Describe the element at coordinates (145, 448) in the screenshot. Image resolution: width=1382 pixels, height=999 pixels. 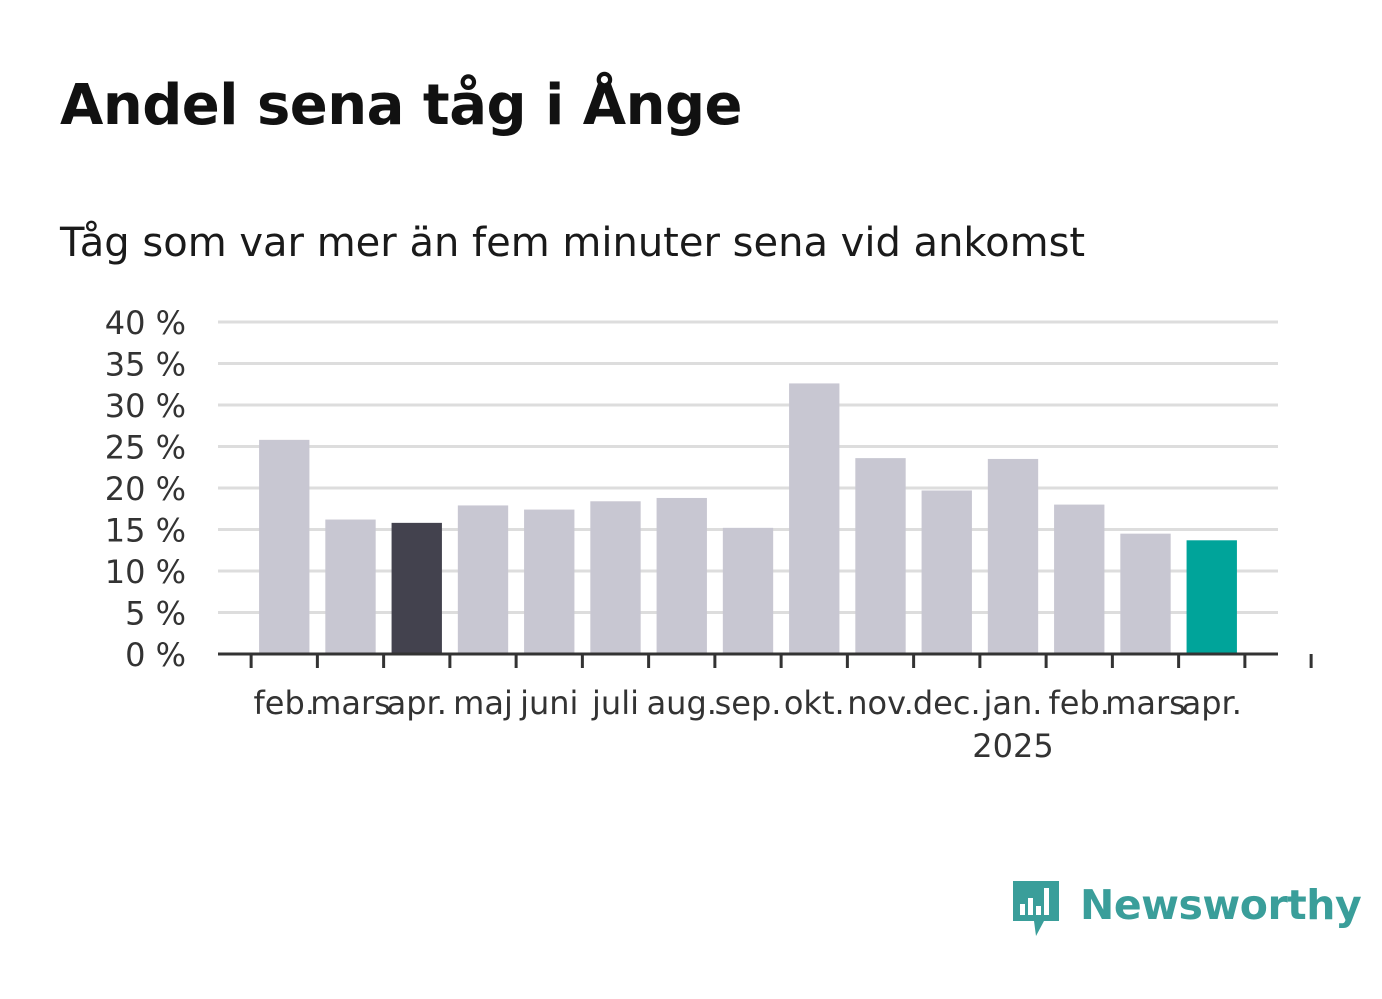
I see `y-tick-label: 25 %` at that location.